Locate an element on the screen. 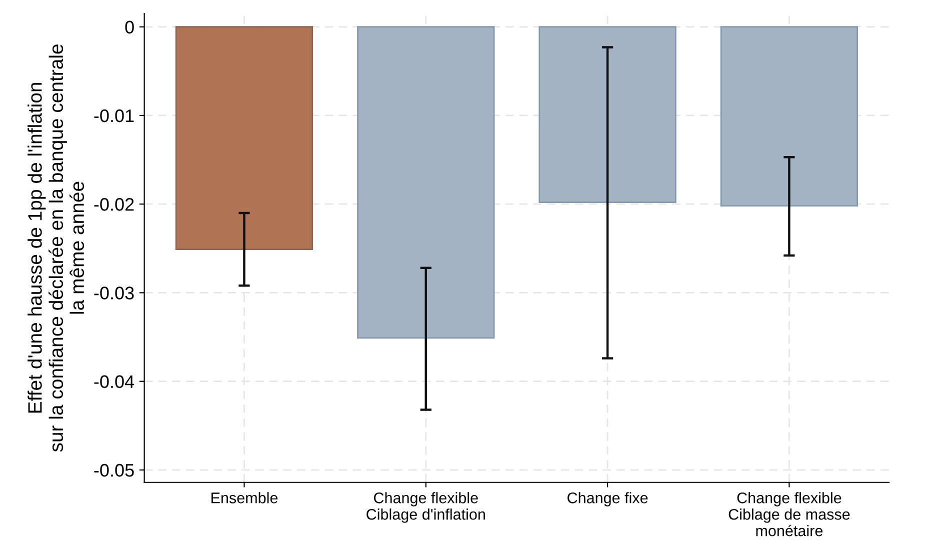 Image resolution: width=931 pixels, height=542 pixels. x-tick-label: Change flexible Ciblage de masse monétaire is located at coordinates (789, 514).